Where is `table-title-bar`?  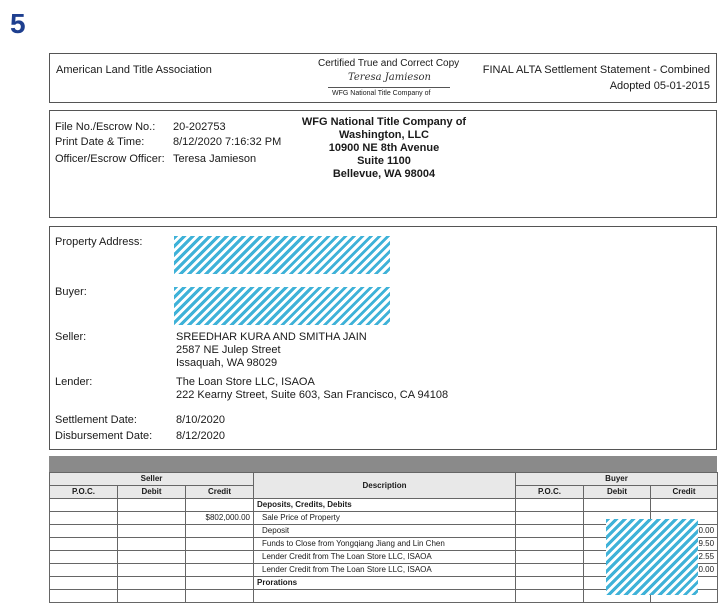
table-title-bar is located at coordinates (383, 464).